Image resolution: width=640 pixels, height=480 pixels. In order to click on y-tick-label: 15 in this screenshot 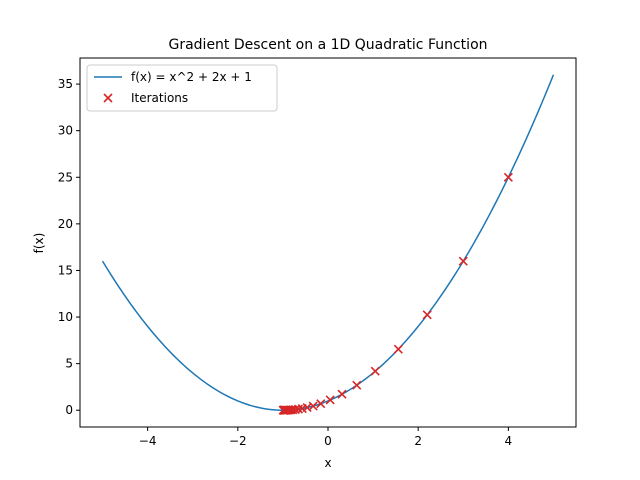, I will do `click(65, 270)`.